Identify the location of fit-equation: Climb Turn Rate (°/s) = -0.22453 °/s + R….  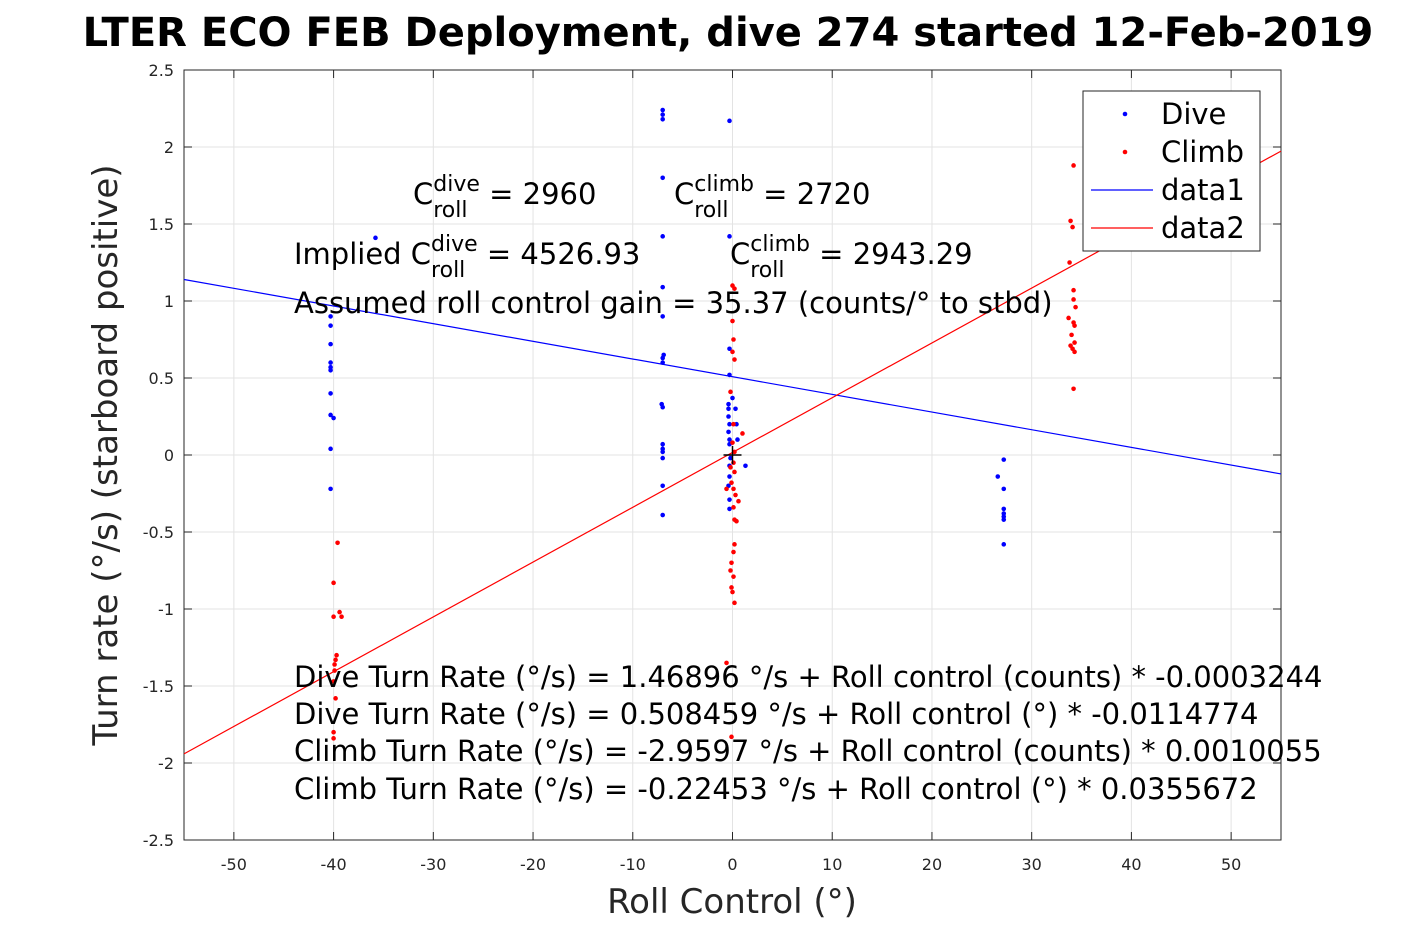
(776, 789).